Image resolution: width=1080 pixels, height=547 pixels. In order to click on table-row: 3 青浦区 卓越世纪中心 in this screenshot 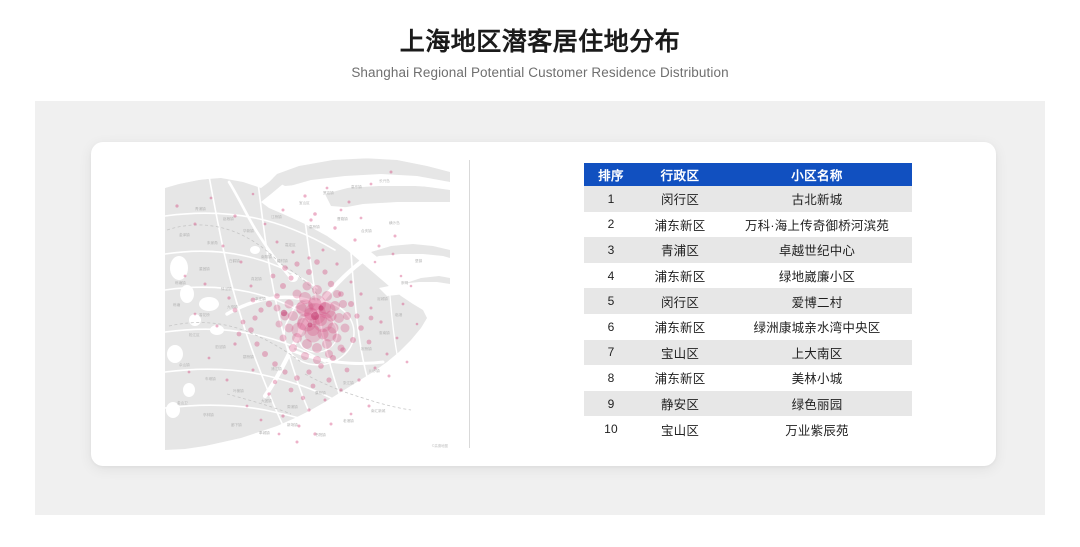, I will do `click(748, 250)`.